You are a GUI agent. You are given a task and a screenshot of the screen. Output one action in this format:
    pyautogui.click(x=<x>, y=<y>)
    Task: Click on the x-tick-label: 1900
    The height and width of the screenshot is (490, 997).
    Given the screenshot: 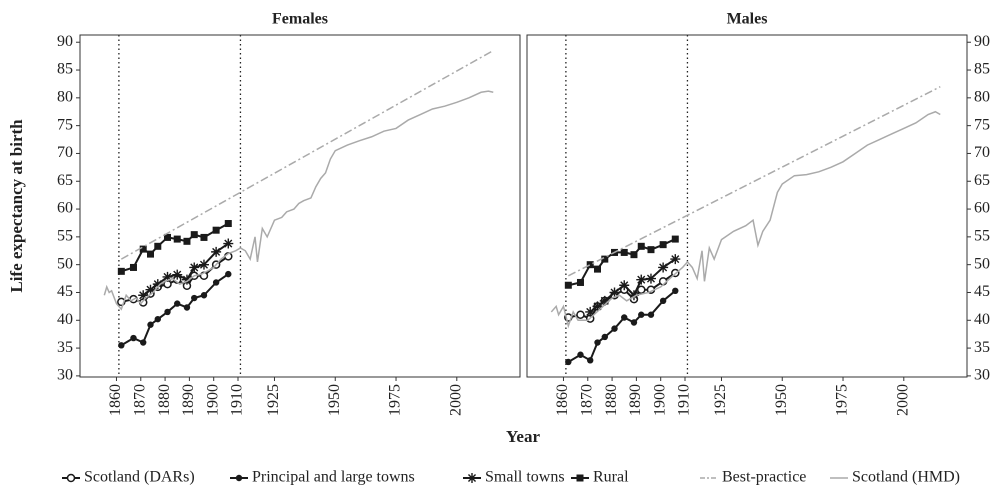 What is the action you would take?
    pyautogui.click(x=659, y=400)
    